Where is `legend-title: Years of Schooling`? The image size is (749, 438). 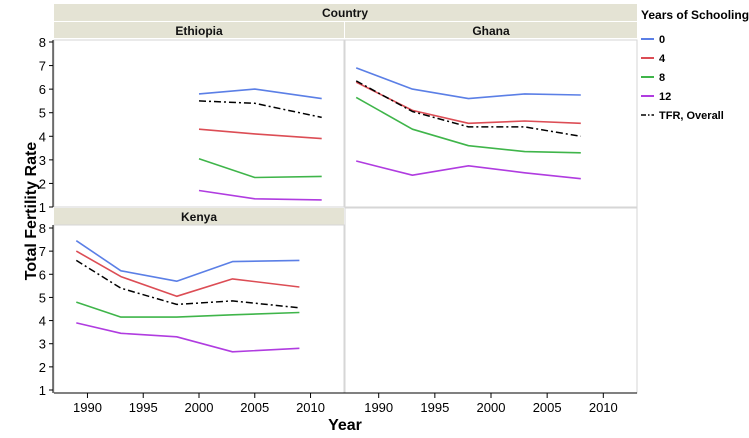
legend-title: Years of Schooling is located at coordinates (695, 15).